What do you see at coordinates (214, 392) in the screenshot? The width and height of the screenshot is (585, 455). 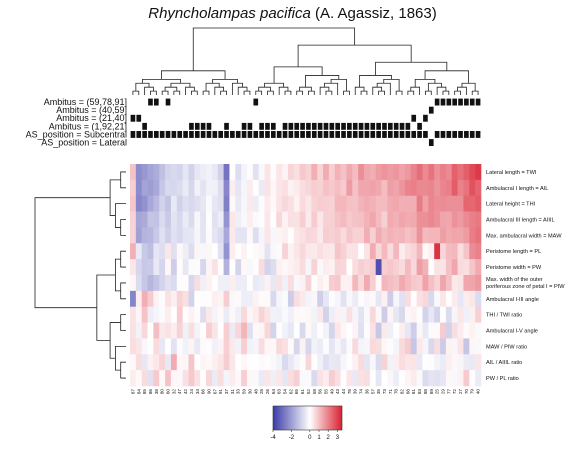 I see `column-label: 67` at bounding box center [214, 392].